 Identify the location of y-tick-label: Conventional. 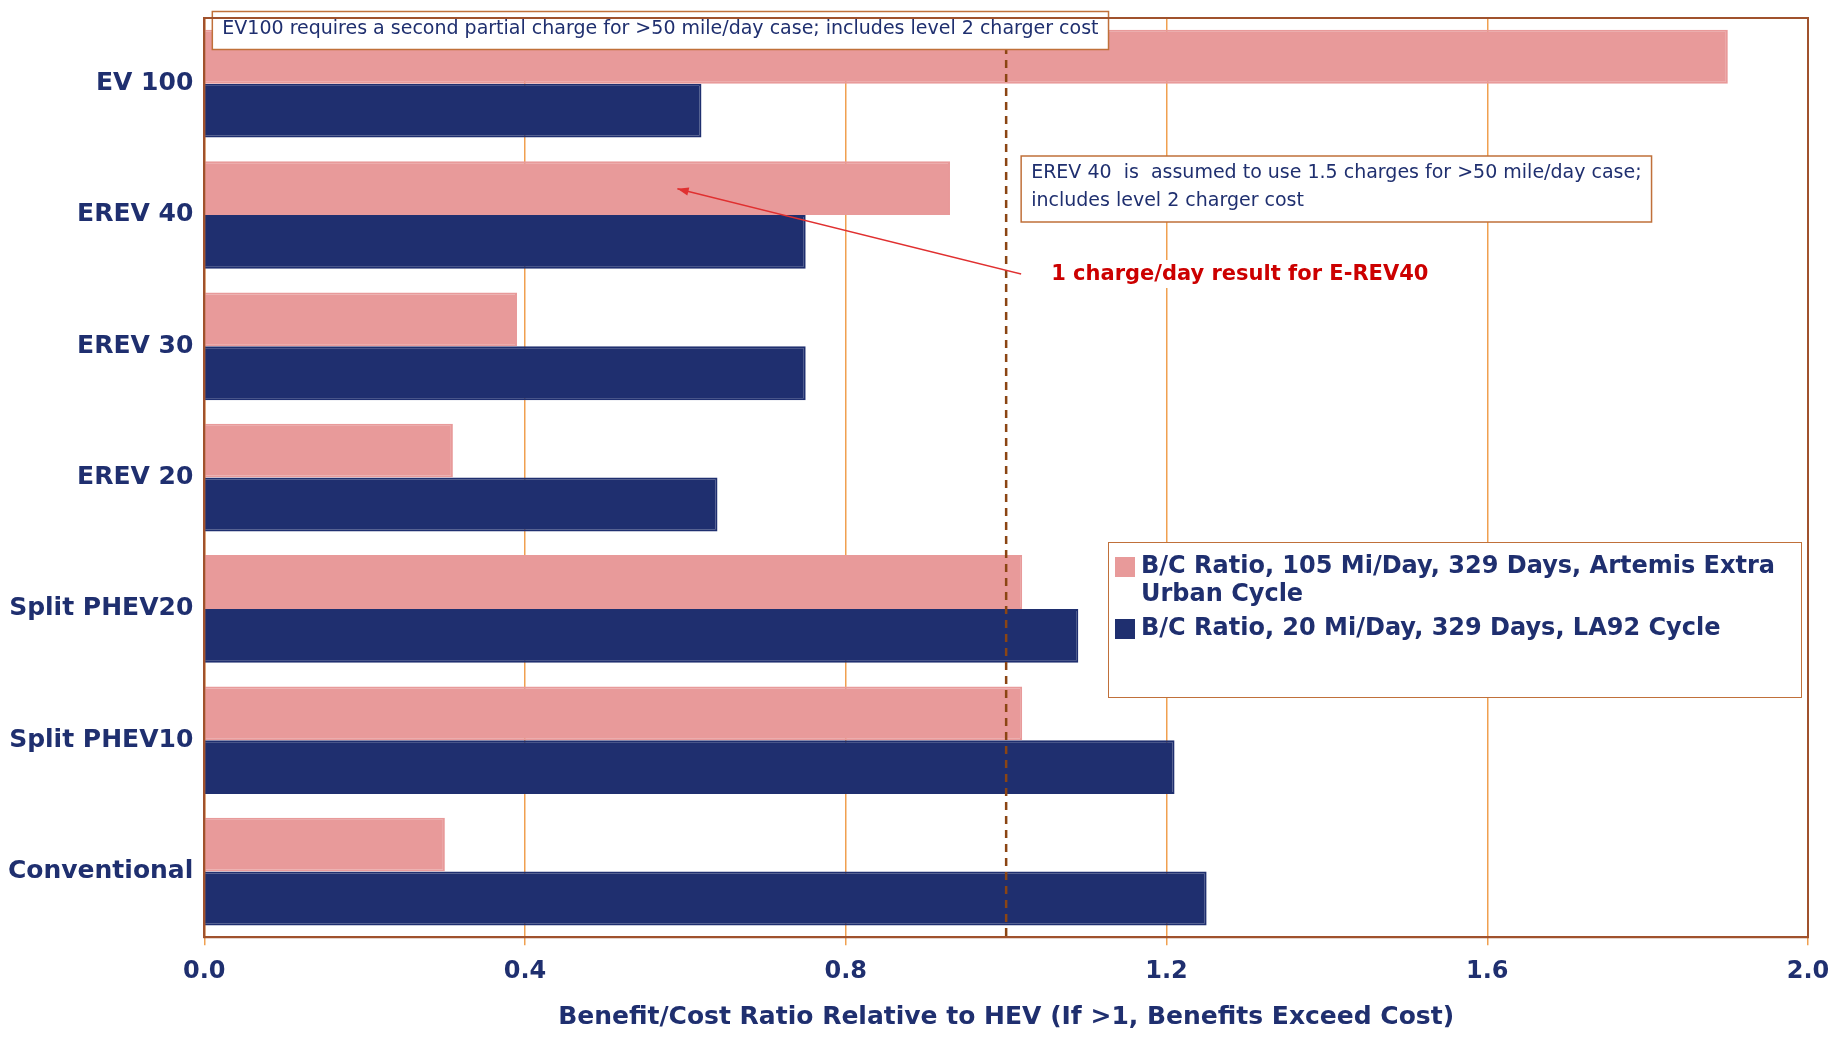
(100, 870).